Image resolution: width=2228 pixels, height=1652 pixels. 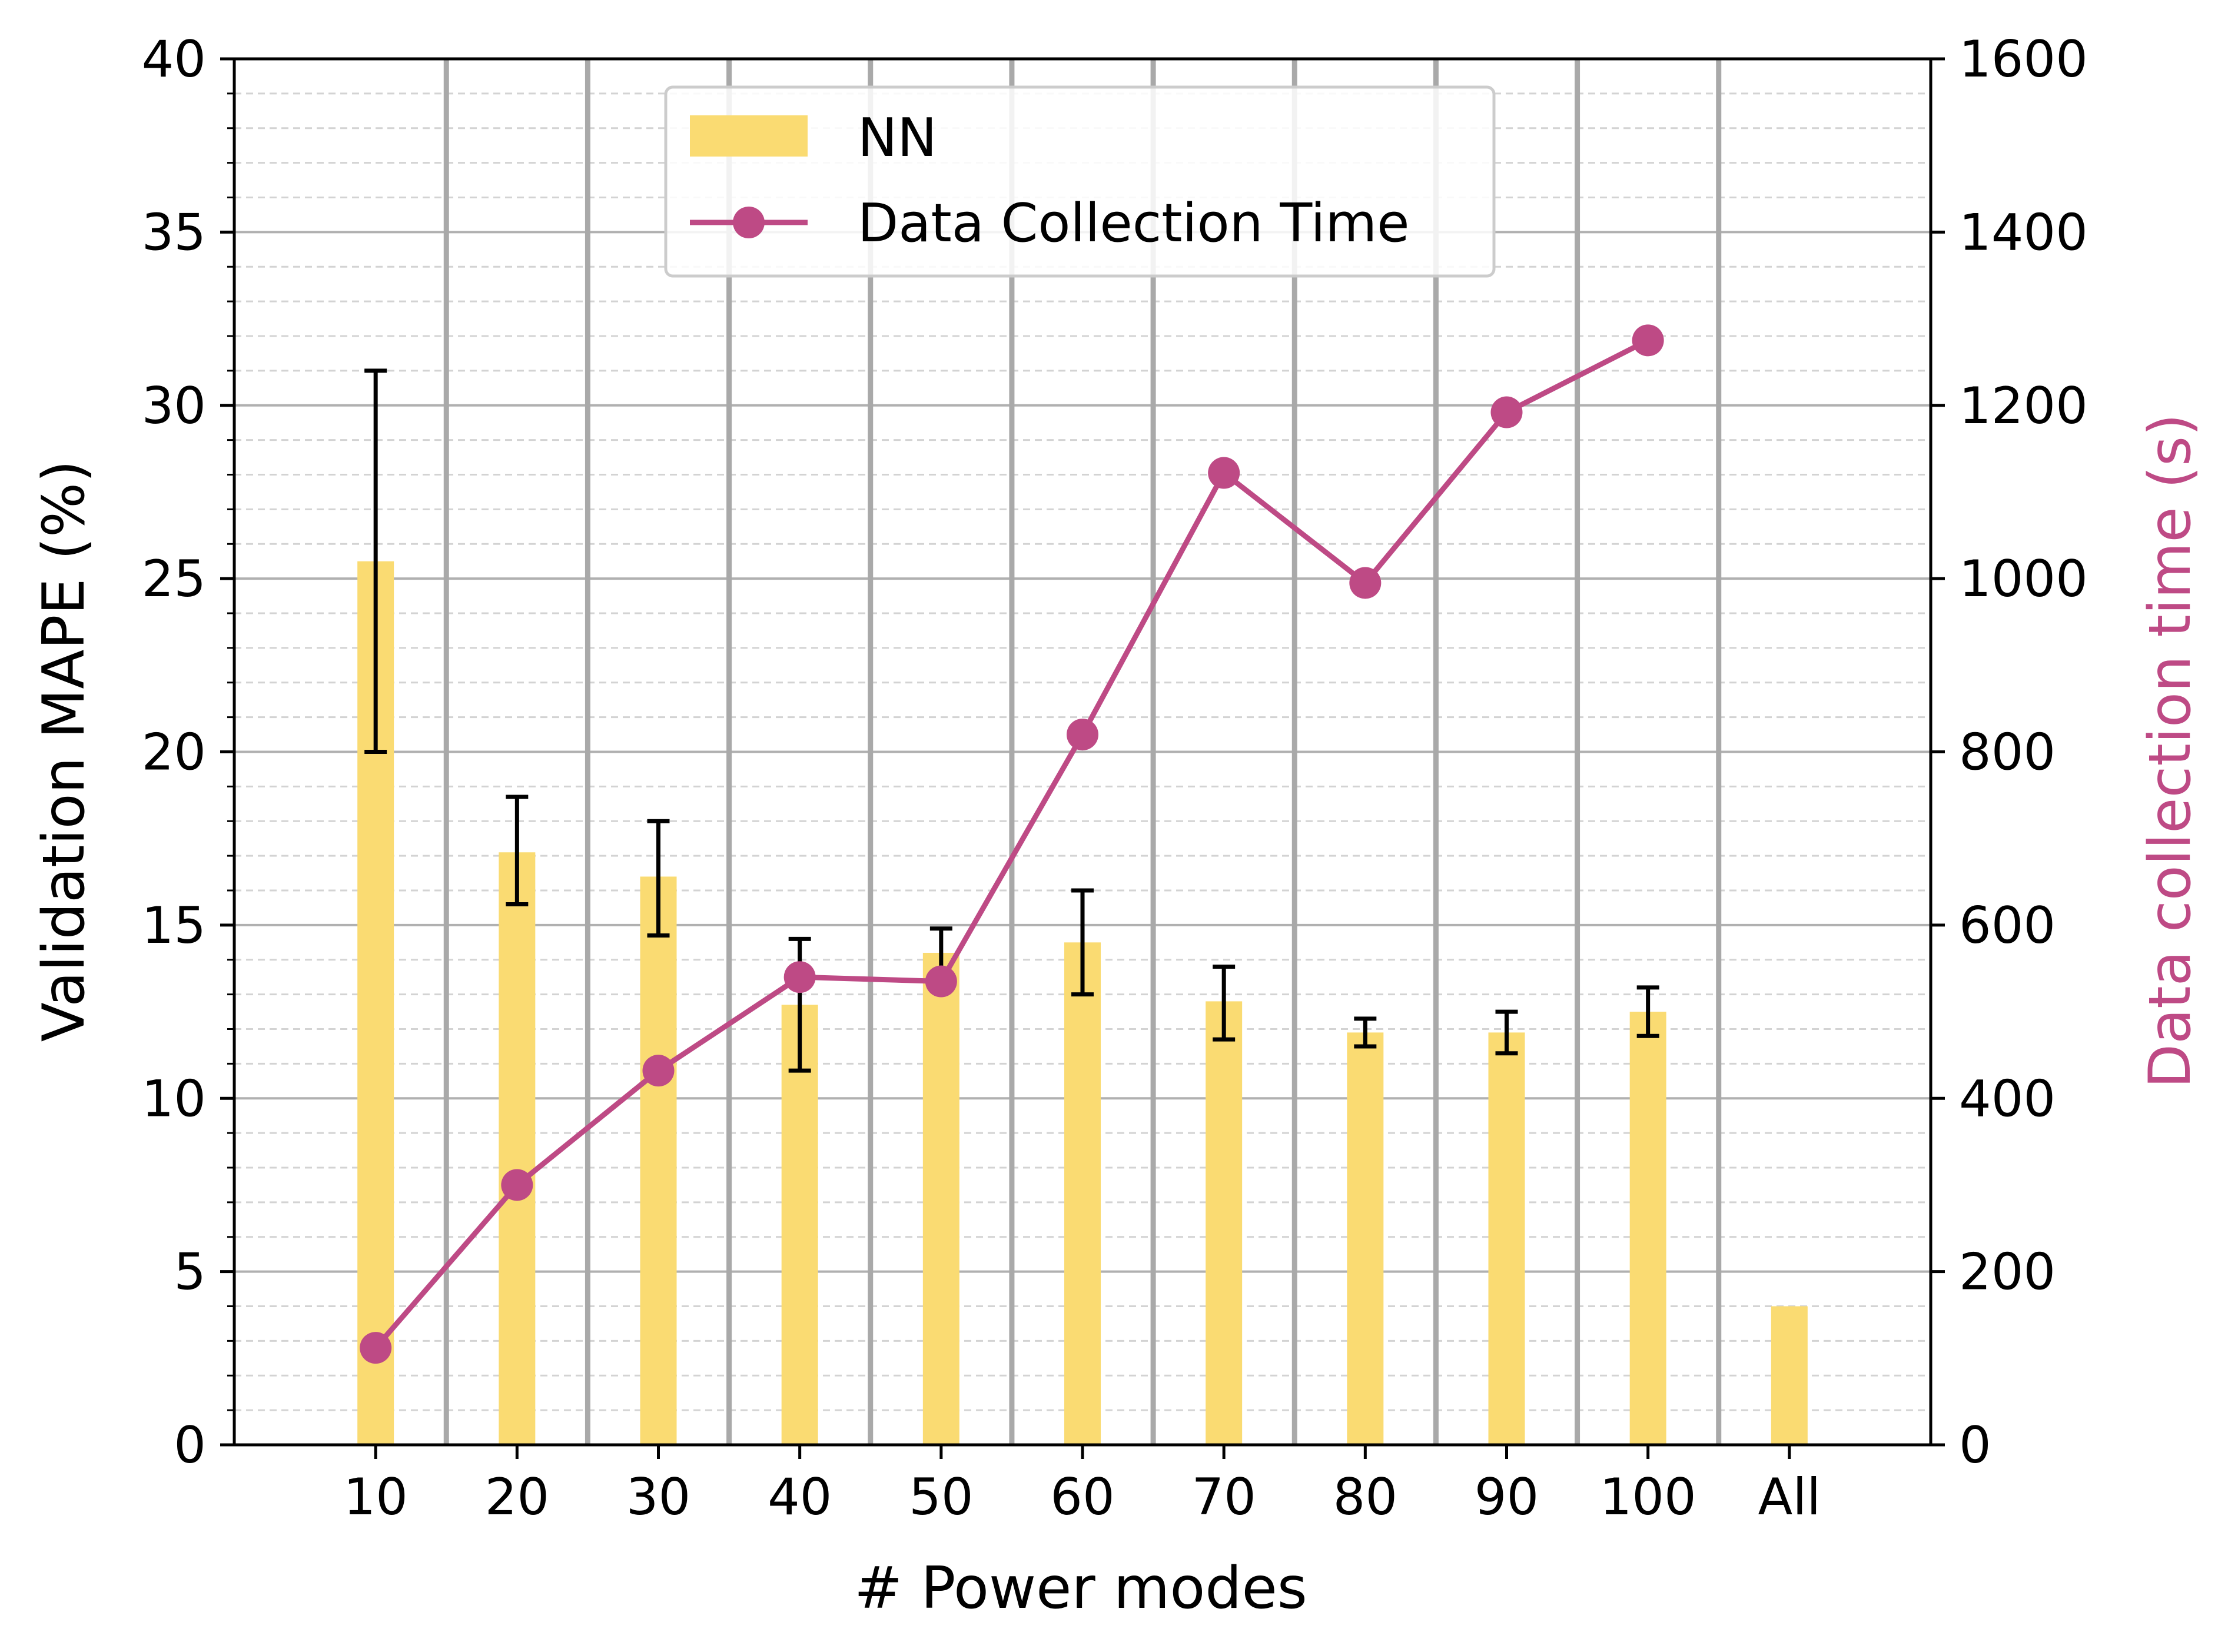 I want to click on left-tick-label: 30, so click(x=174, y=406).